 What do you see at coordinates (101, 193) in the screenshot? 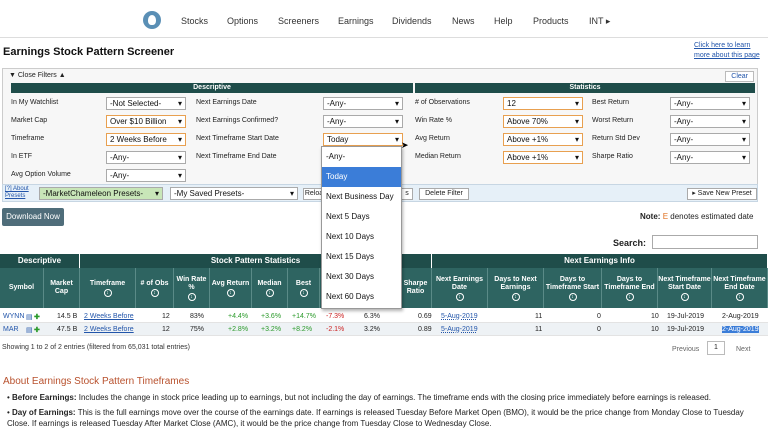
I see `marketchameleon-presets-select: -MarketChameleon Presets-` at bounding box center [101, 193].